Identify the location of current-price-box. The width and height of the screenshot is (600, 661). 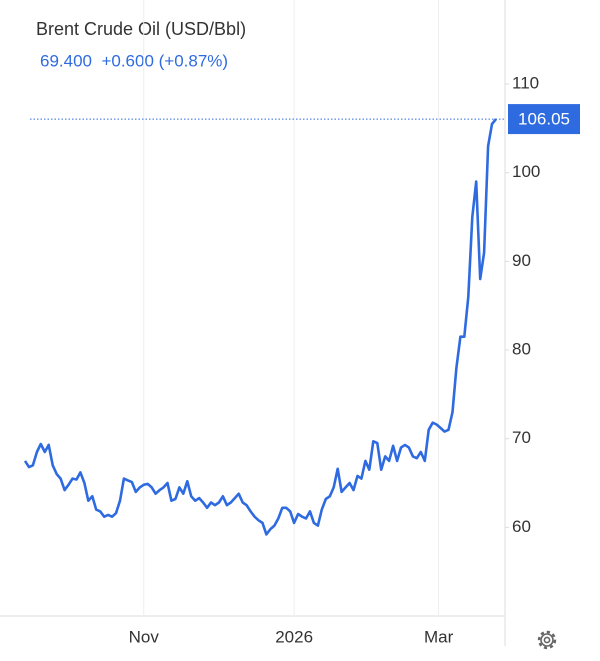
(544, 119).